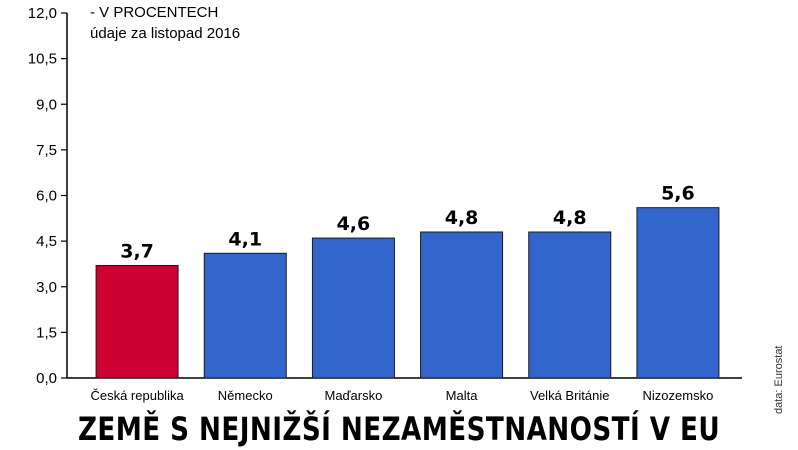 The width and height of the screenshot is (798, 450). What do you see at coordinates (42, 59) in the screenshot?
I see `y-tick-label: 10,5` at bounding box center [42, 59].